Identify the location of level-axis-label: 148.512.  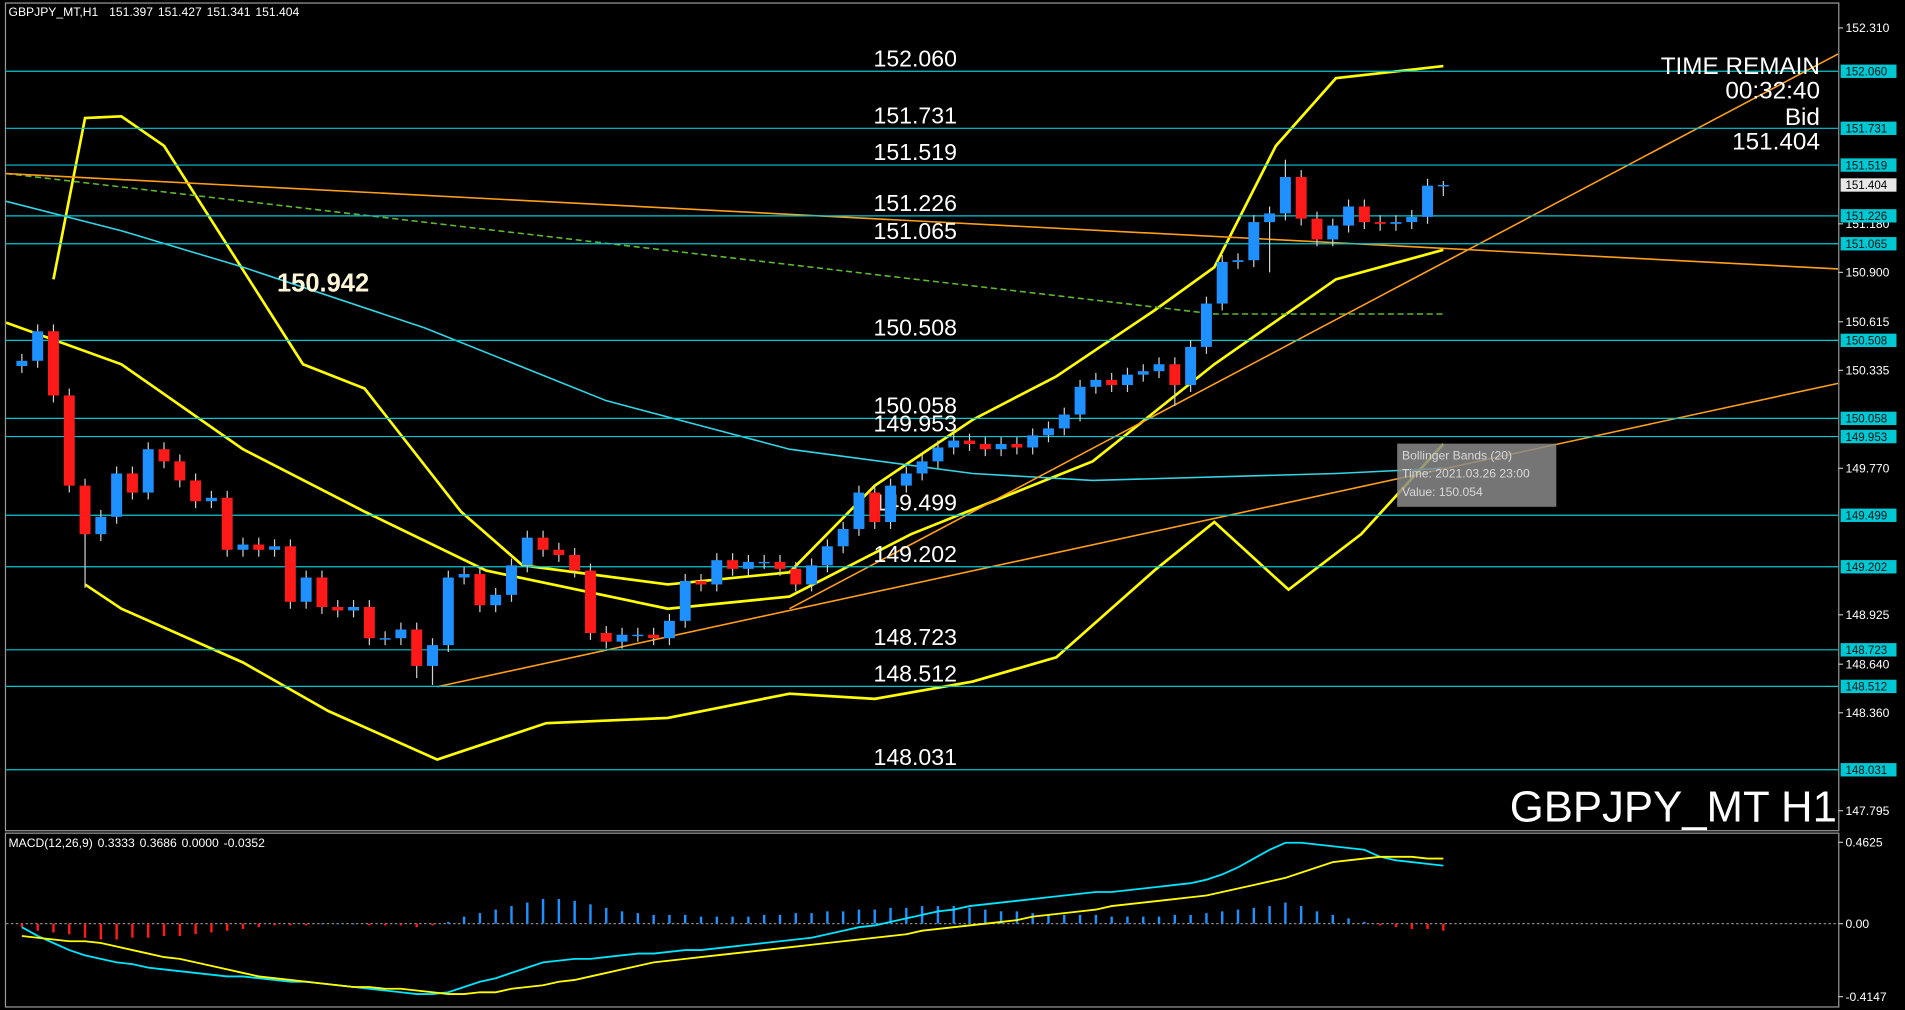
(1866, 688).